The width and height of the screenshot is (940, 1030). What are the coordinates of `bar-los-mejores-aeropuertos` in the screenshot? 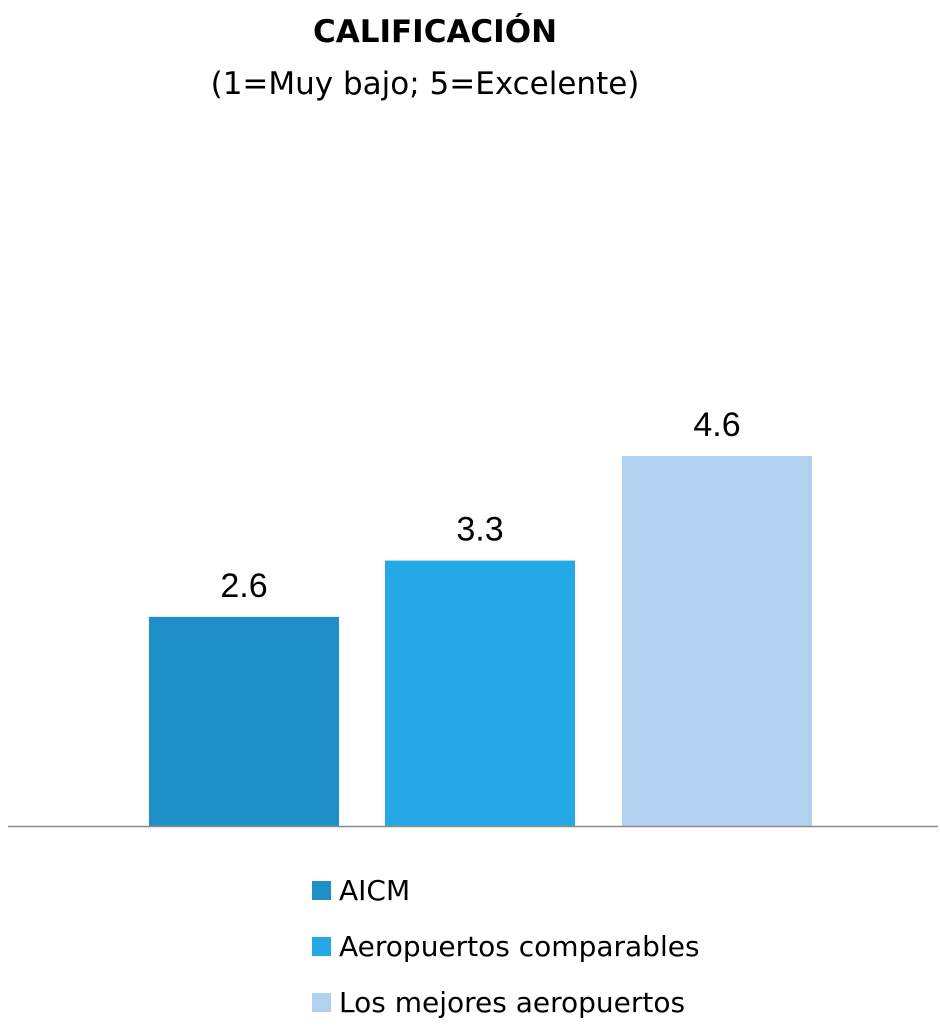 It's located at (717, 641).